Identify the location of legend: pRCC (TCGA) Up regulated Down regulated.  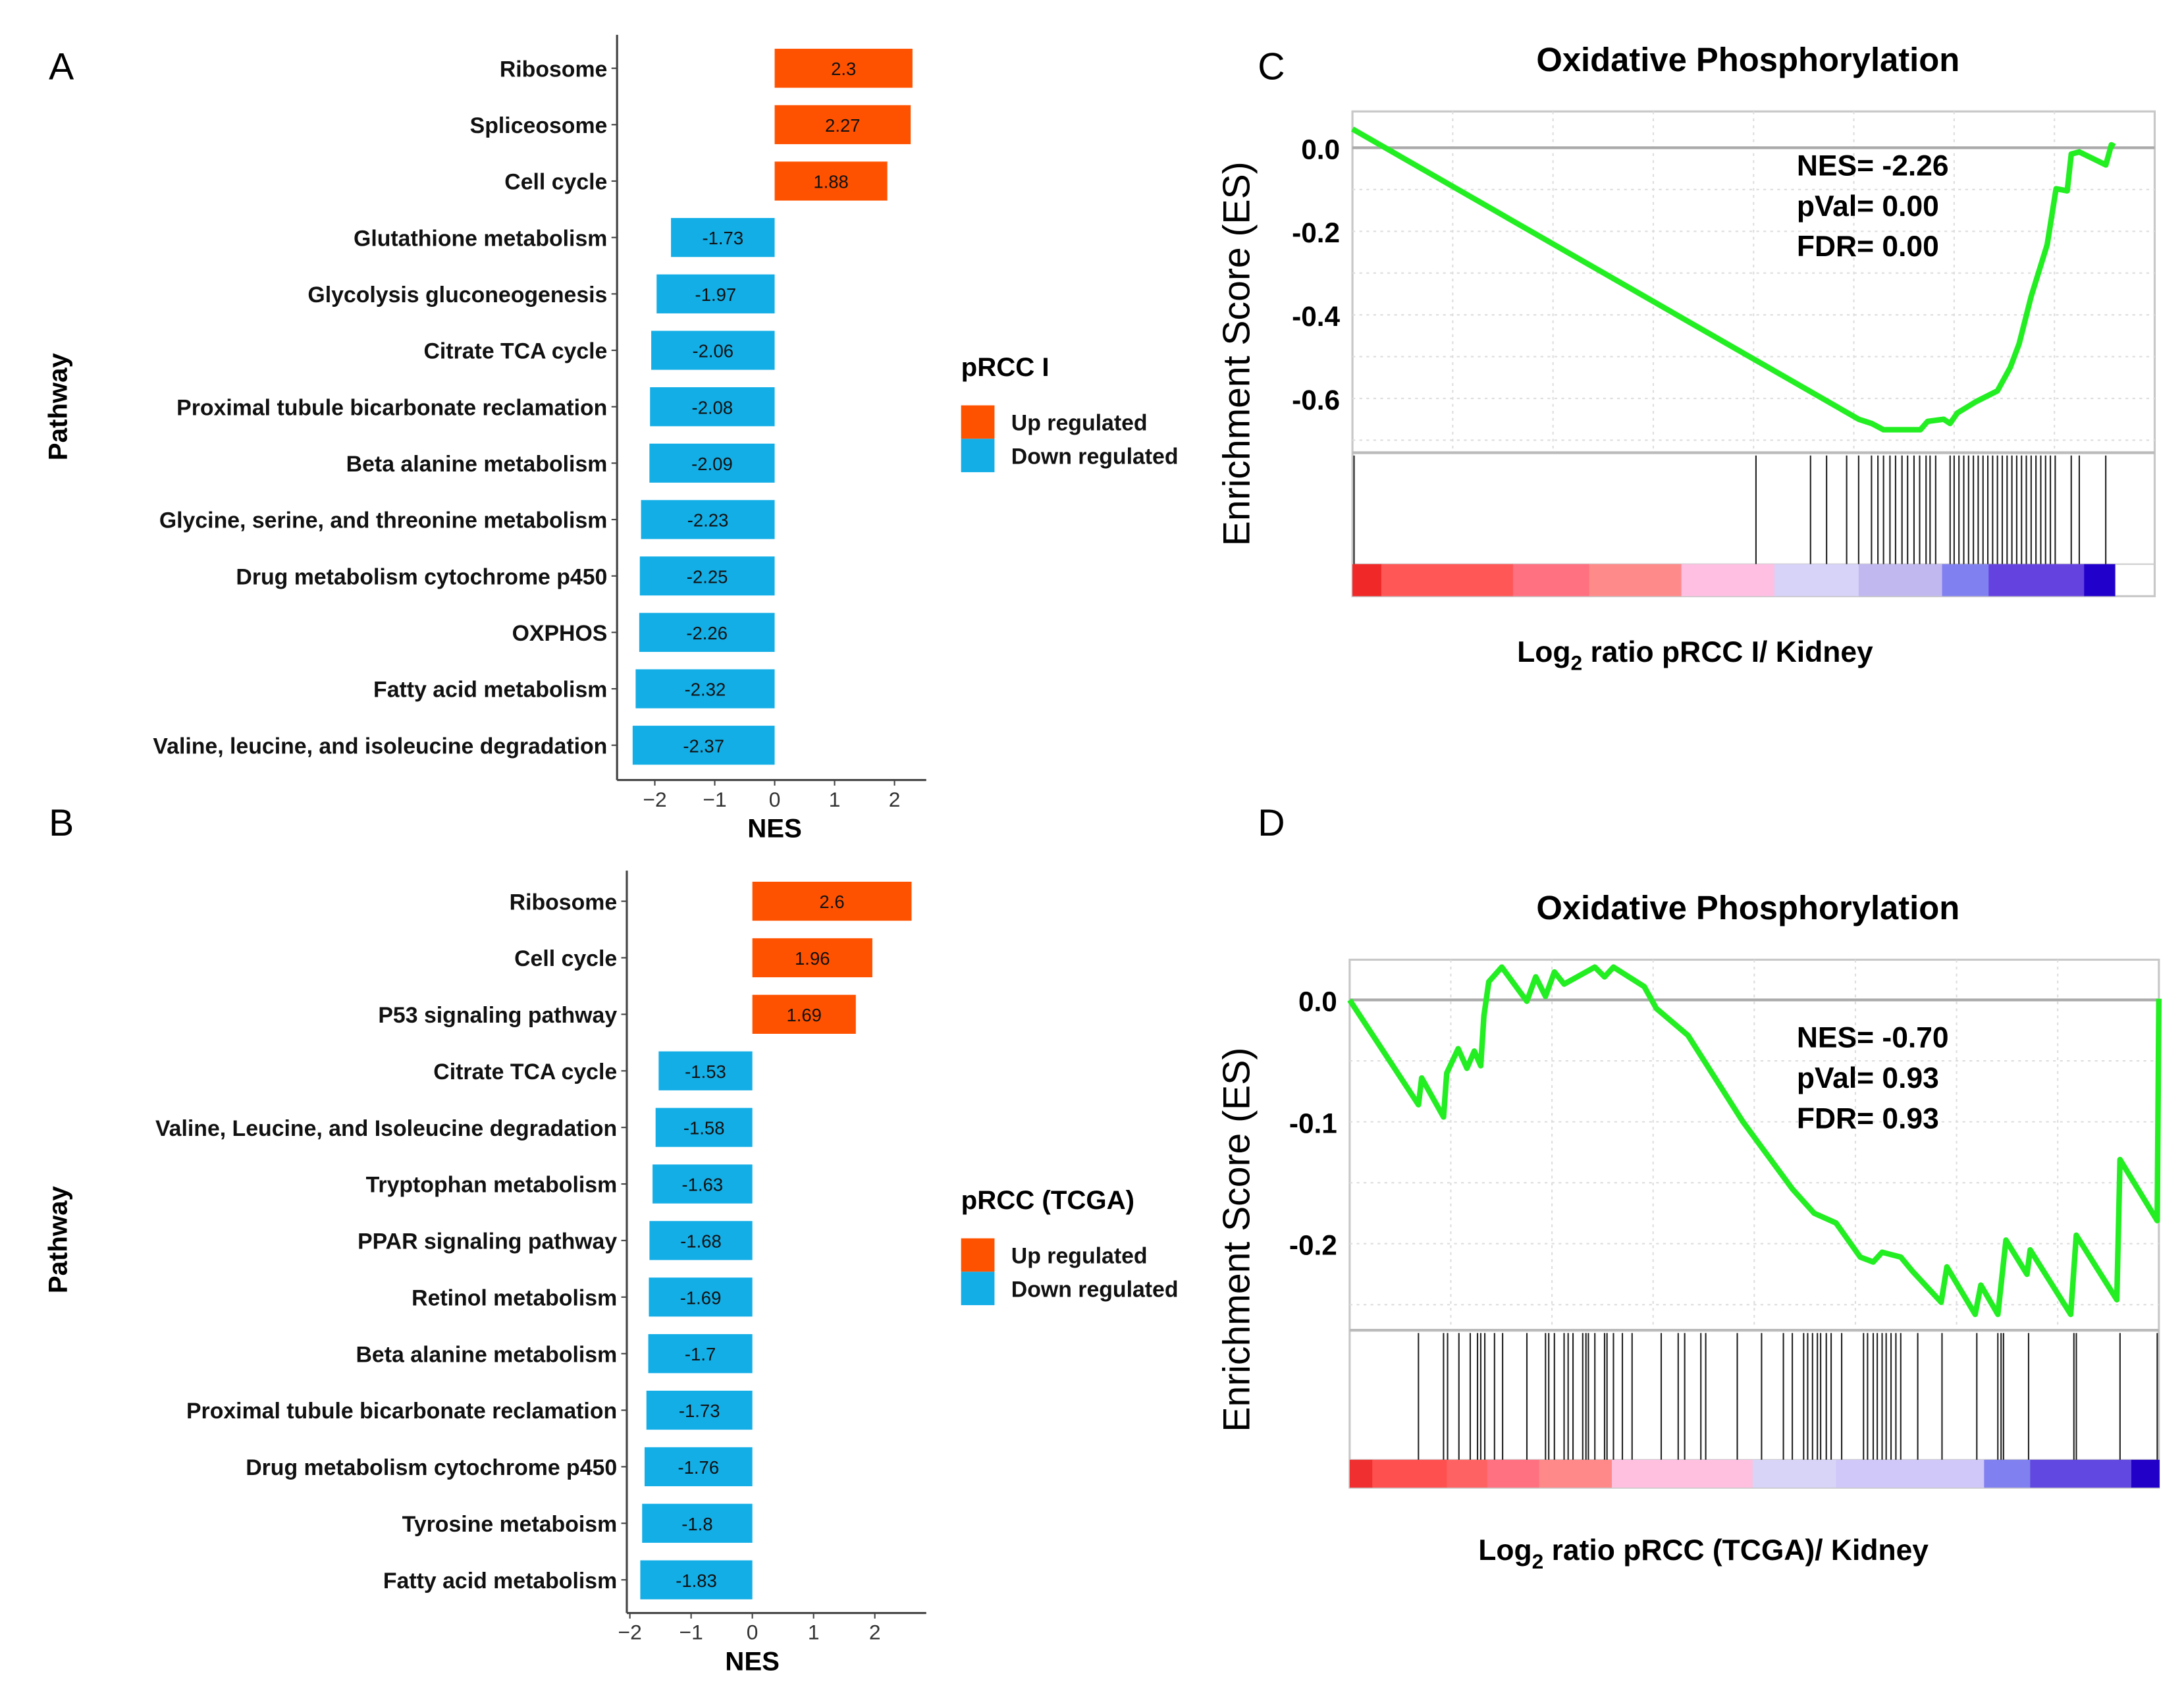
(1070, 1245).